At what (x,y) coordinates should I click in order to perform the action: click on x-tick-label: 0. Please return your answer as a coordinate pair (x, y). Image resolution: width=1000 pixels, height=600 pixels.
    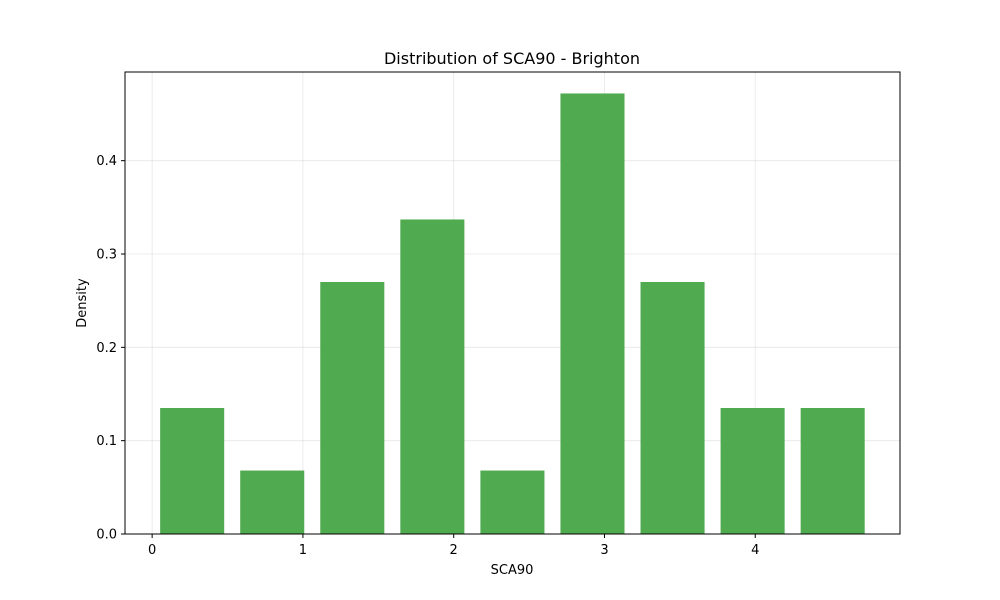
    Looking at the image, I should click on (152, 550).